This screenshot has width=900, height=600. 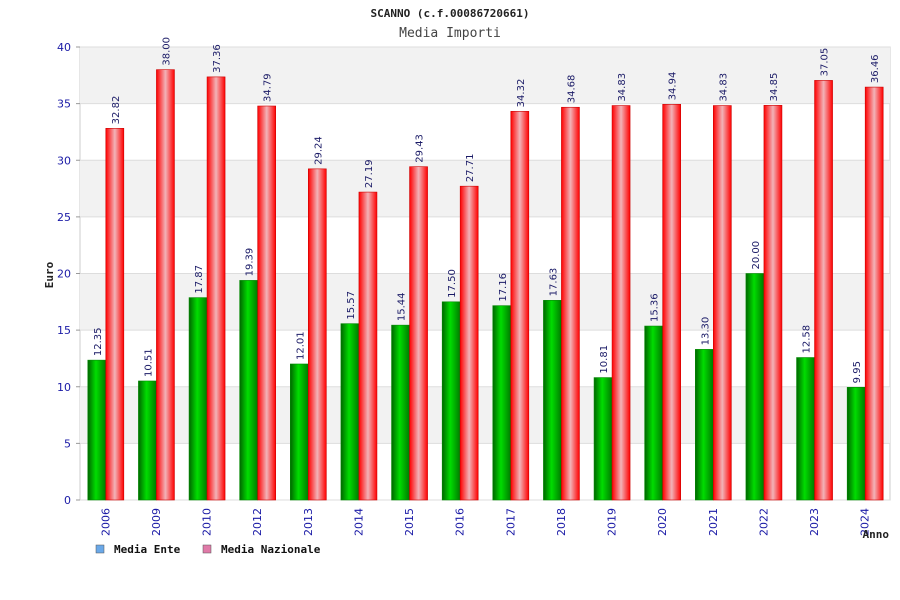 What do you see at coordinates (97, 430) in the screenshot?
I see `bar-media-ente-2006` at bounding box center [97, 430].